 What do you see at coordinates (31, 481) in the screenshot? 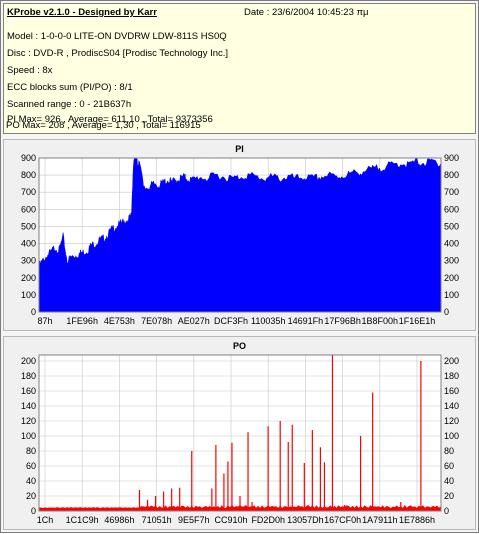
I see `y-tick-label-left: 40` at bounding box center [31, 481].